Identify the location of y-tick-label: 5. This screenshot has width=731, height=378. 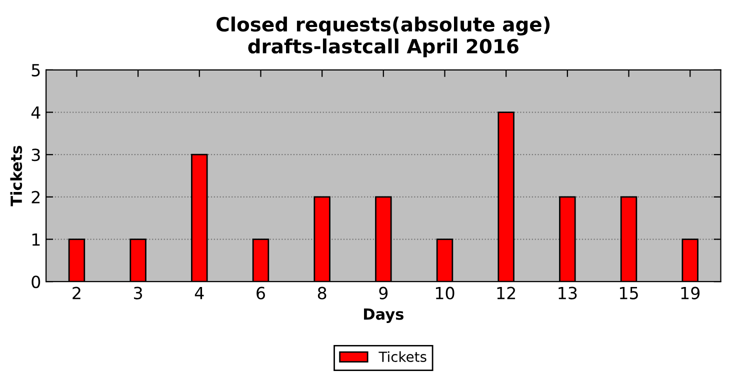
(36, 70).